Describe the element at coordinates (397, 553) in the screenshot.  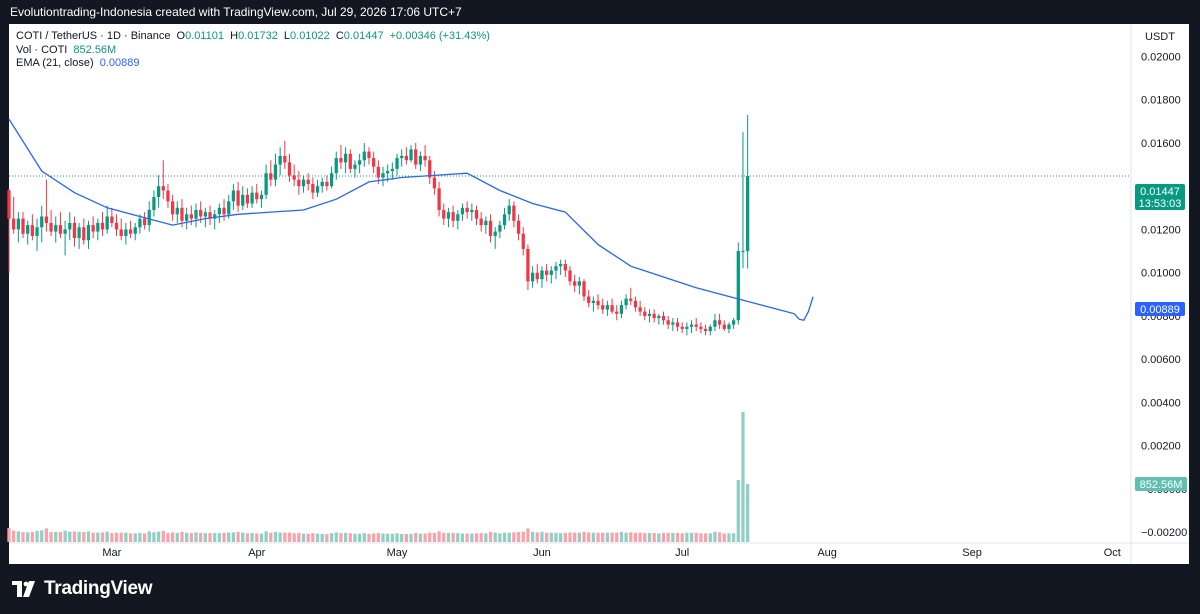
I see `time-tick-label: May` at that location.